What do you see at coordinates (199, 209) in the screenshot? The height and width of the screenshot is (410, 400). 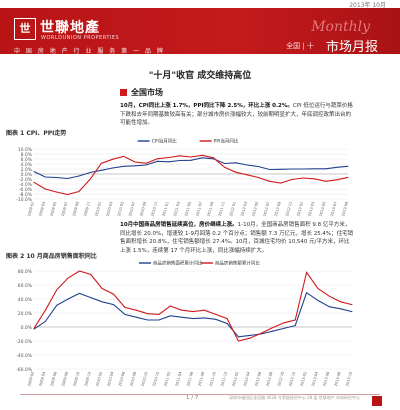 I see `x-tick-label: 2011-07` at bounding box center [199, 209].